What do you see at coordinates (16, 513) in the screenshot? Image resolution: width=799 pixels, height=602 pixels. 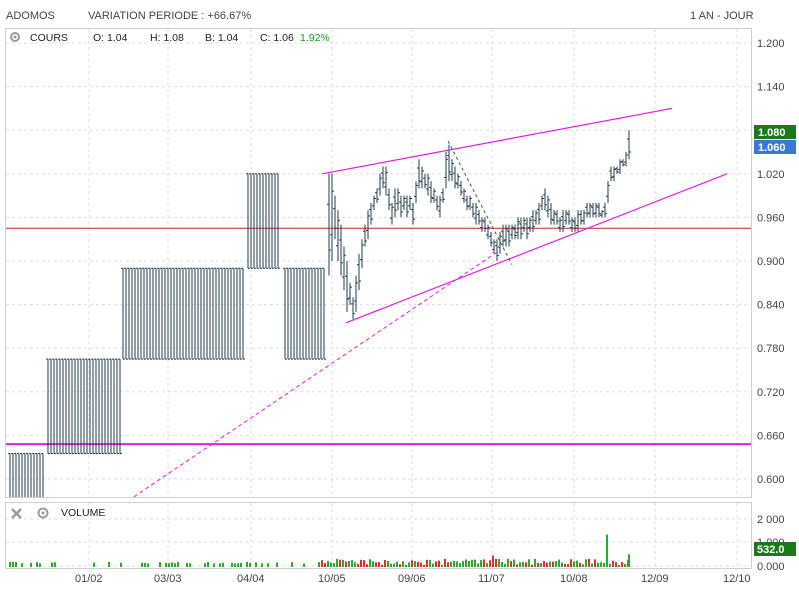 I see `close-icon` at bounding box center [16, 513].